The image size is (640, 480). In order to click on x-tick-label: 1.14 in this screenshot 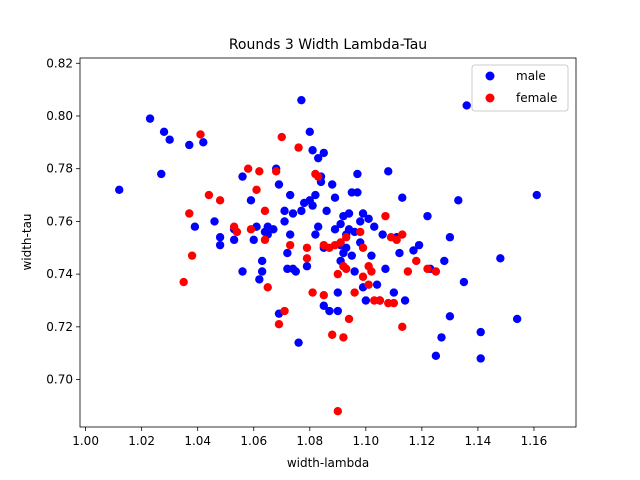, I will do `click(478, 441)`.